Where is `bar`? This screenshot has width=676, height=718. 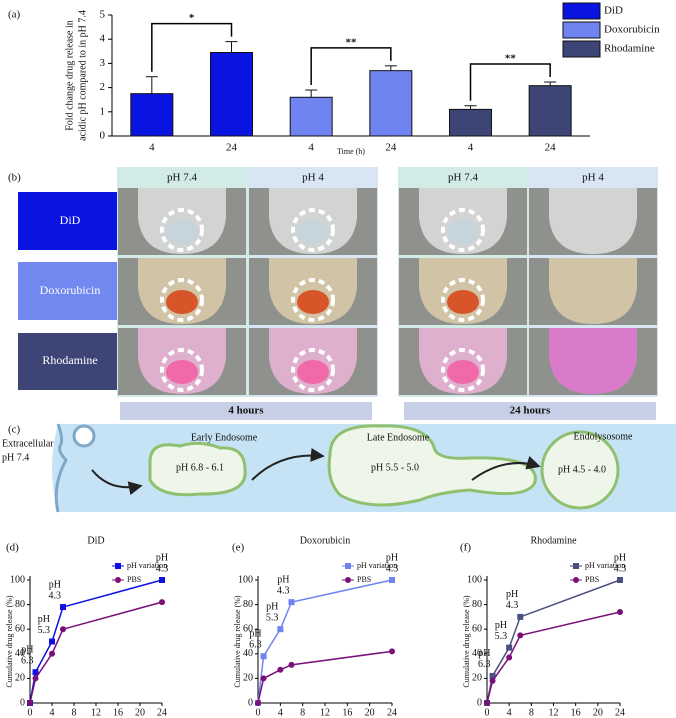
bar is located at coordinates (391, 103).